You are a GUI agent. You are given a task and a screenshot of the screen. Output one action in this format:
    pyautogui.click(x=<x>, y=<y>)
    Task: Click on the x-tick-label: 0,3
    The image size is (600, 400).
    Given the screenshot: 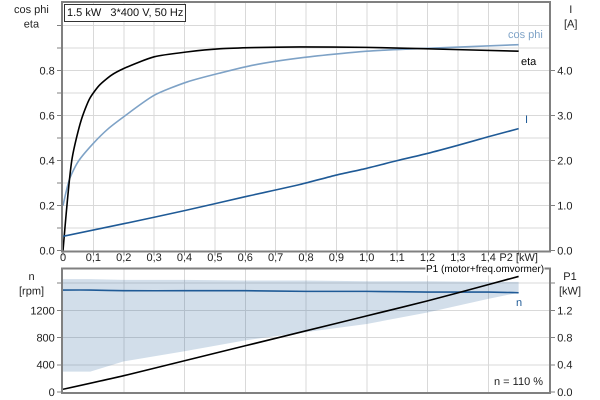 What is the action you would take?
    pyautogui.click(x=154, y=258)
    